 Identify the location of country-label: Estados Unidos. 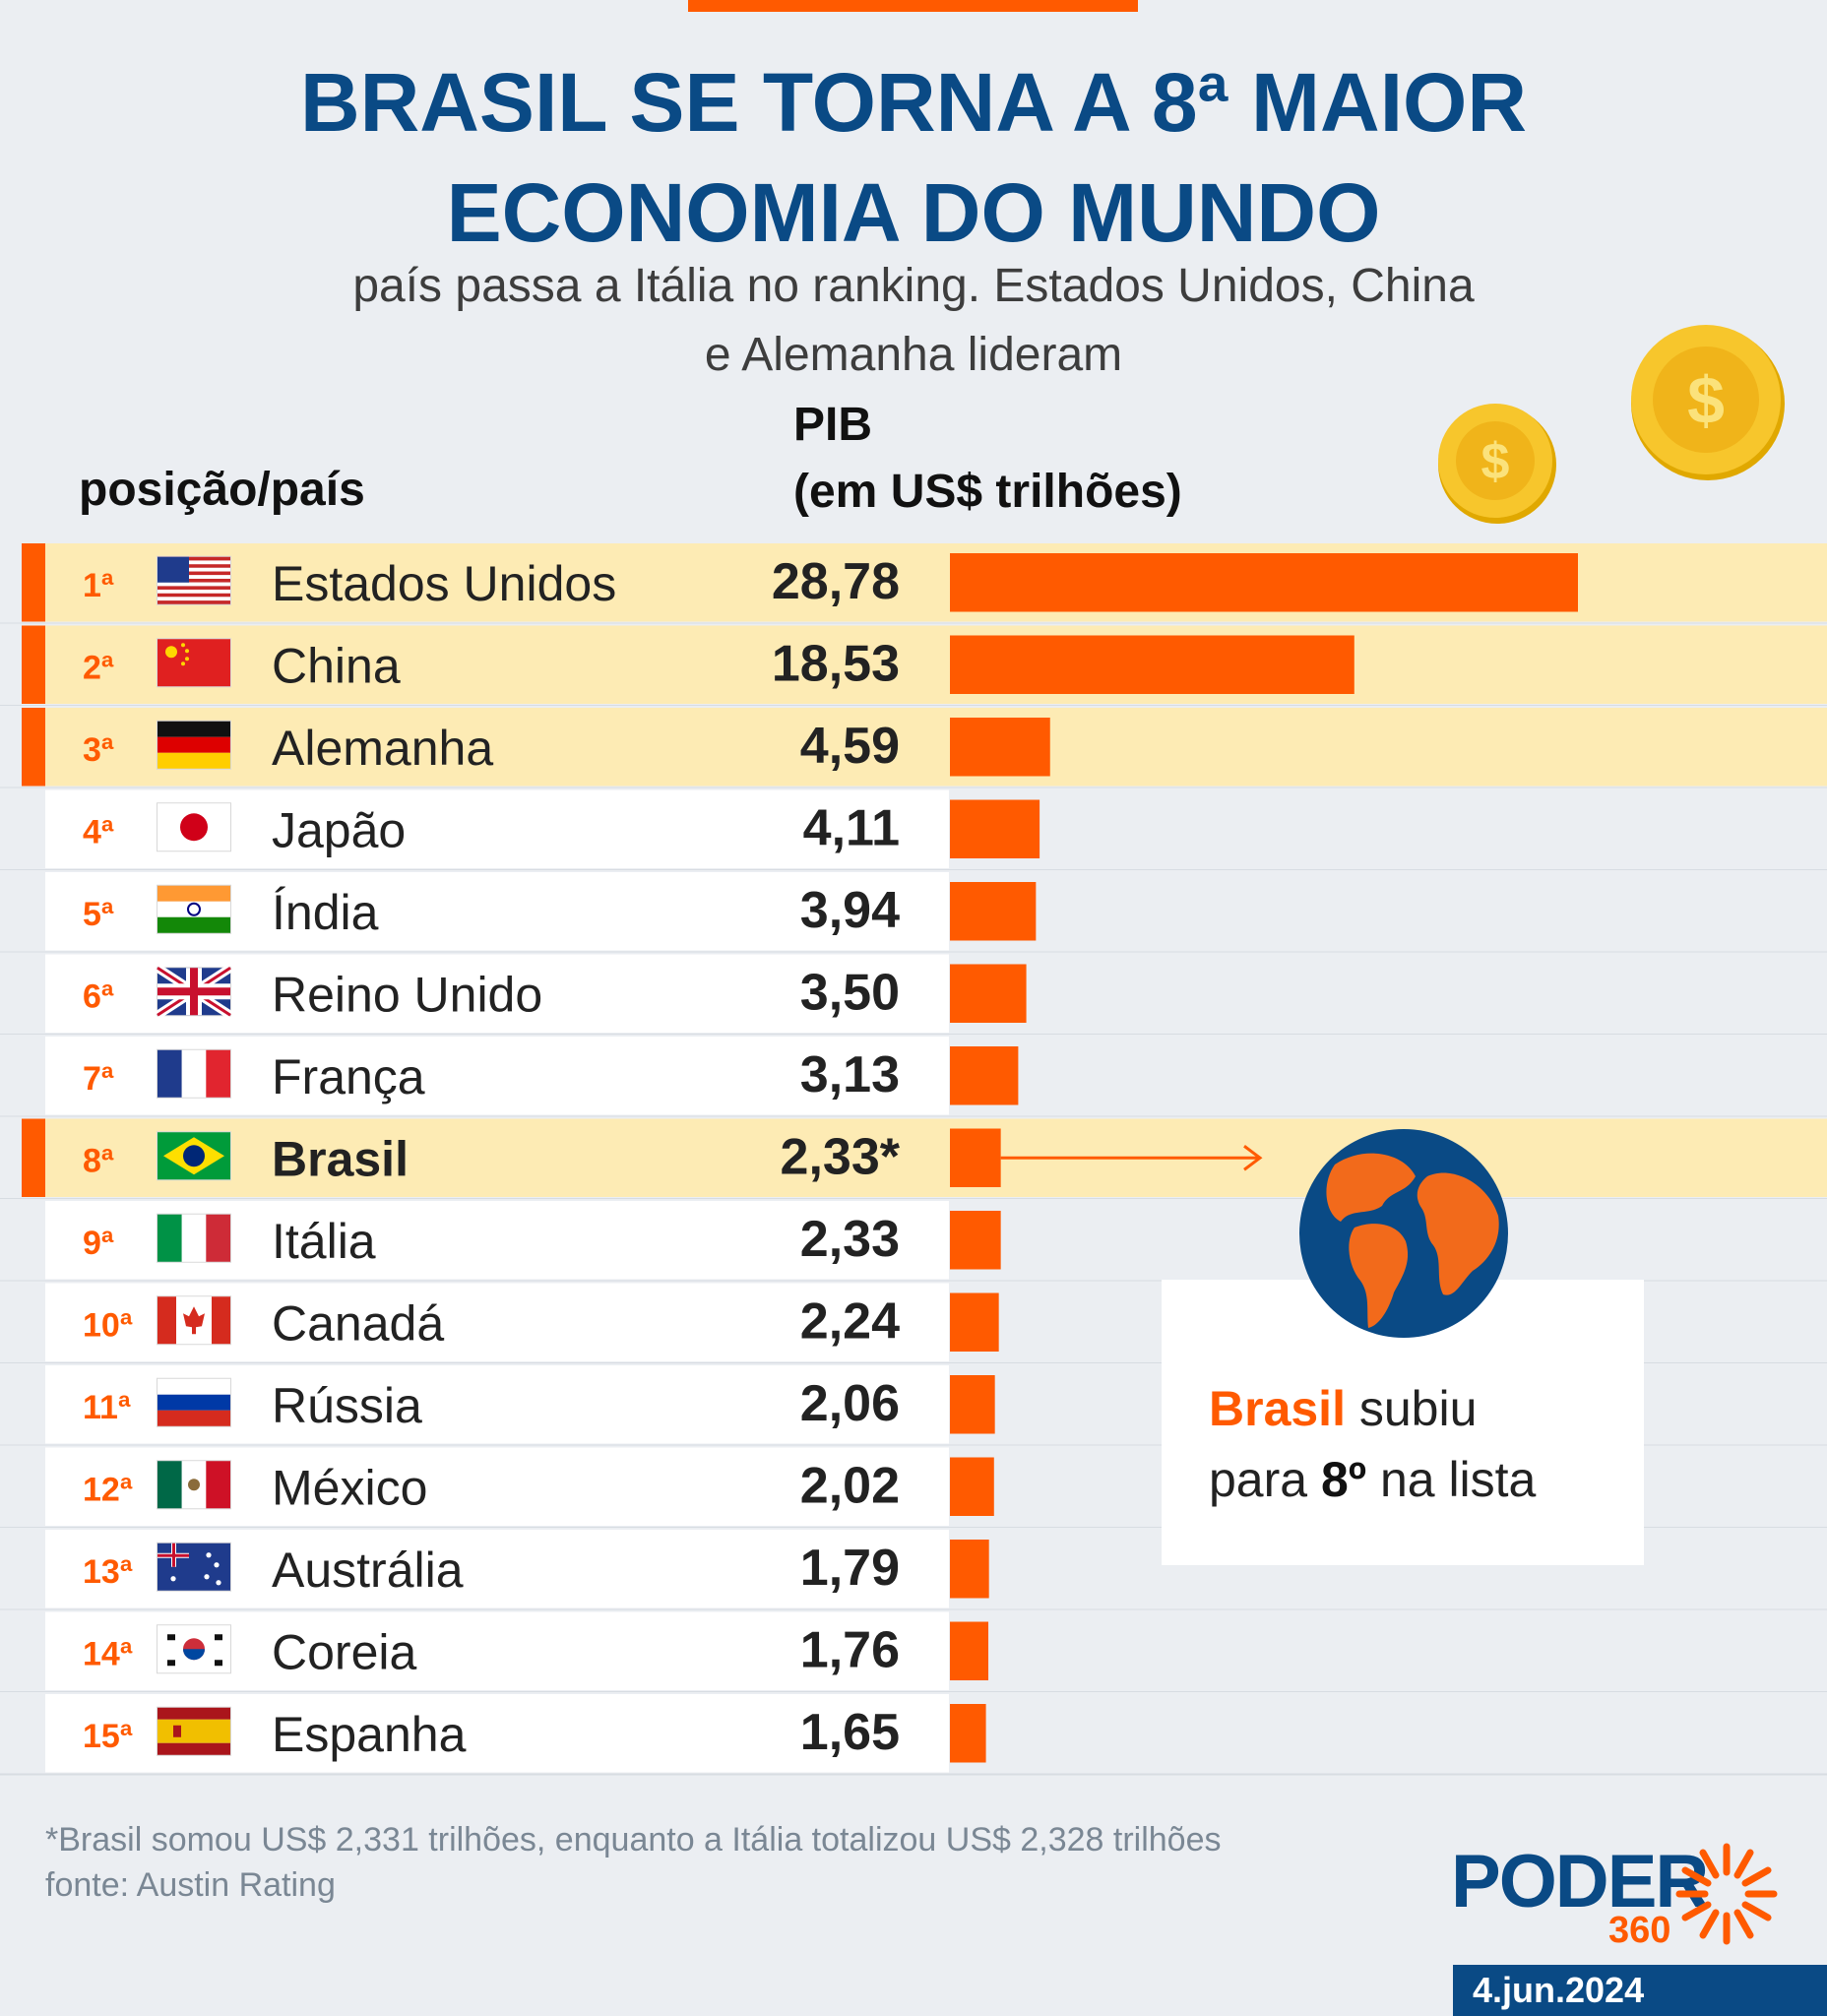
(444, 583).